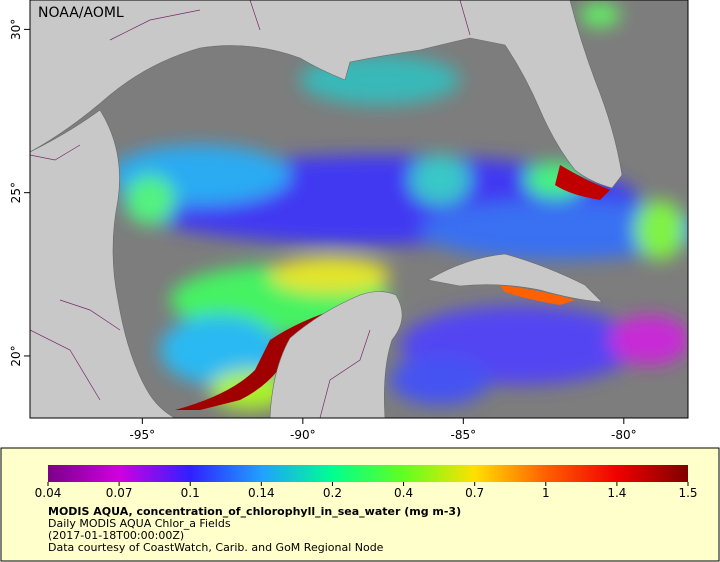 This screenshot has width=720, height=562. Describe the element at coordinates (16, 192) in the screenshot. I see `y-tick-label: 25°` at that location.